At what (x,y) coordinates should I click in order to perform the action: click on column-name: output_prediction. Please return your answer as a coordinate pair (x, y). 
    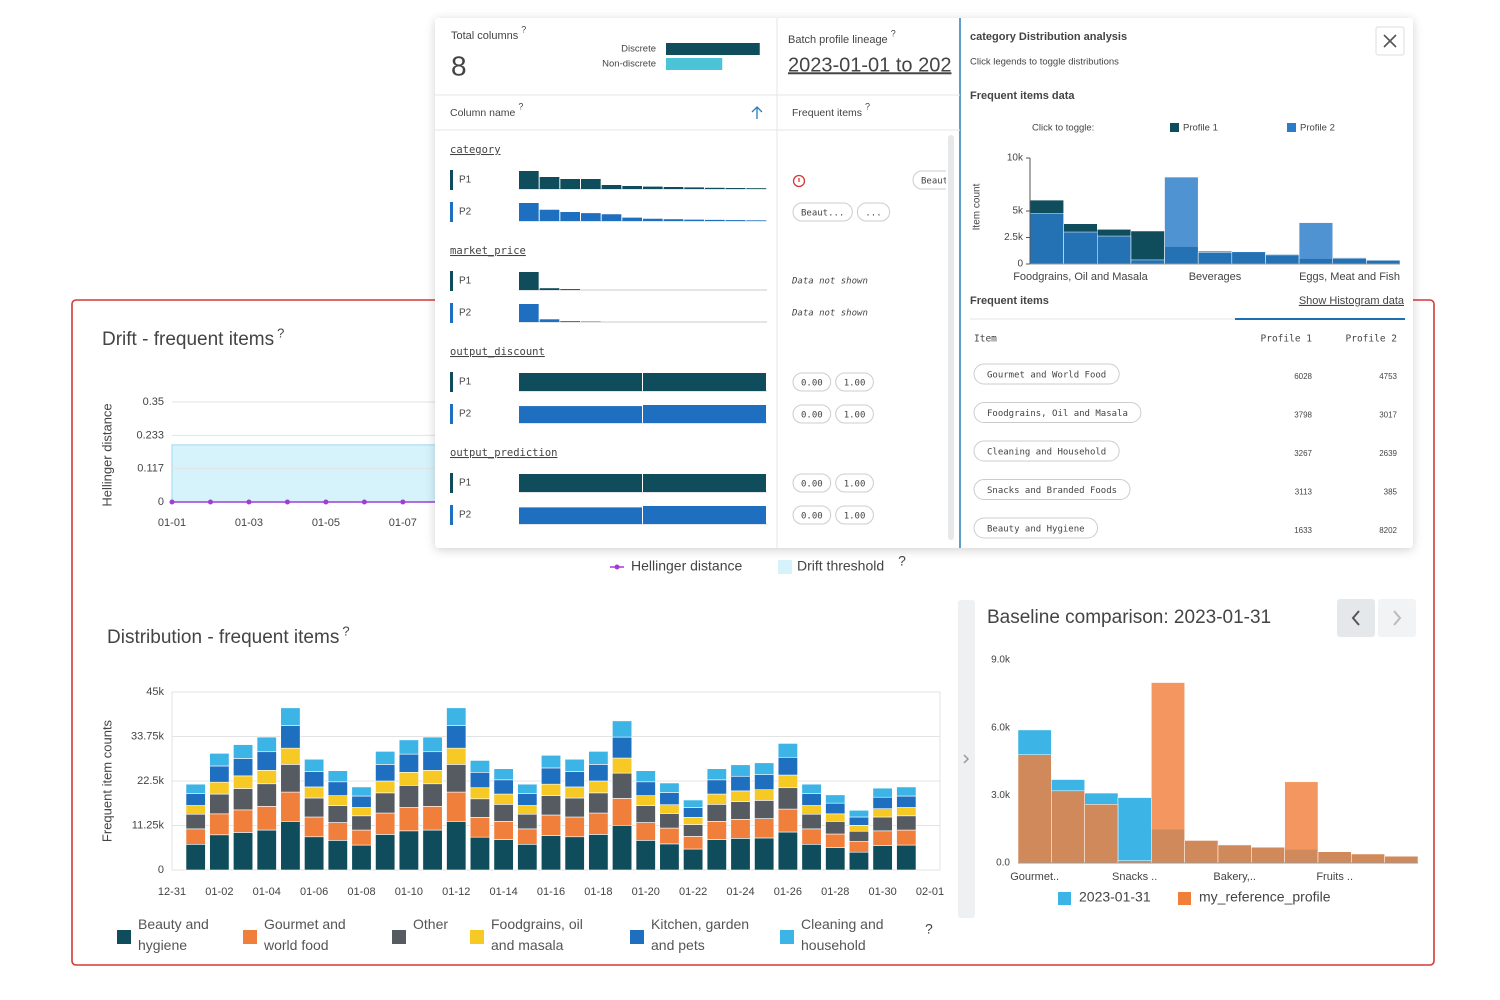
    Looking at the image, I should click on (503, 453).